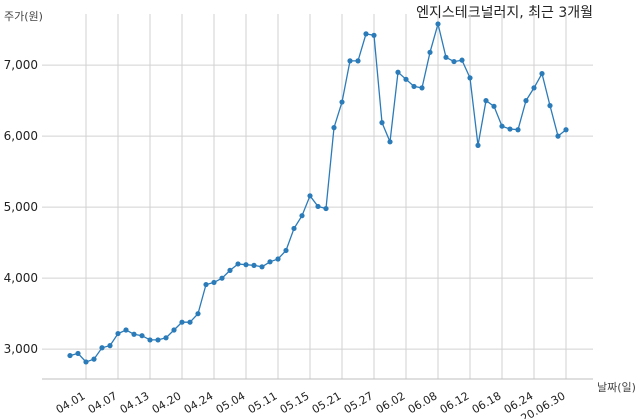  Describe the element at coordinates (21, 136) in the screenshot. I see `y-tick-label: 6,000` at that location.